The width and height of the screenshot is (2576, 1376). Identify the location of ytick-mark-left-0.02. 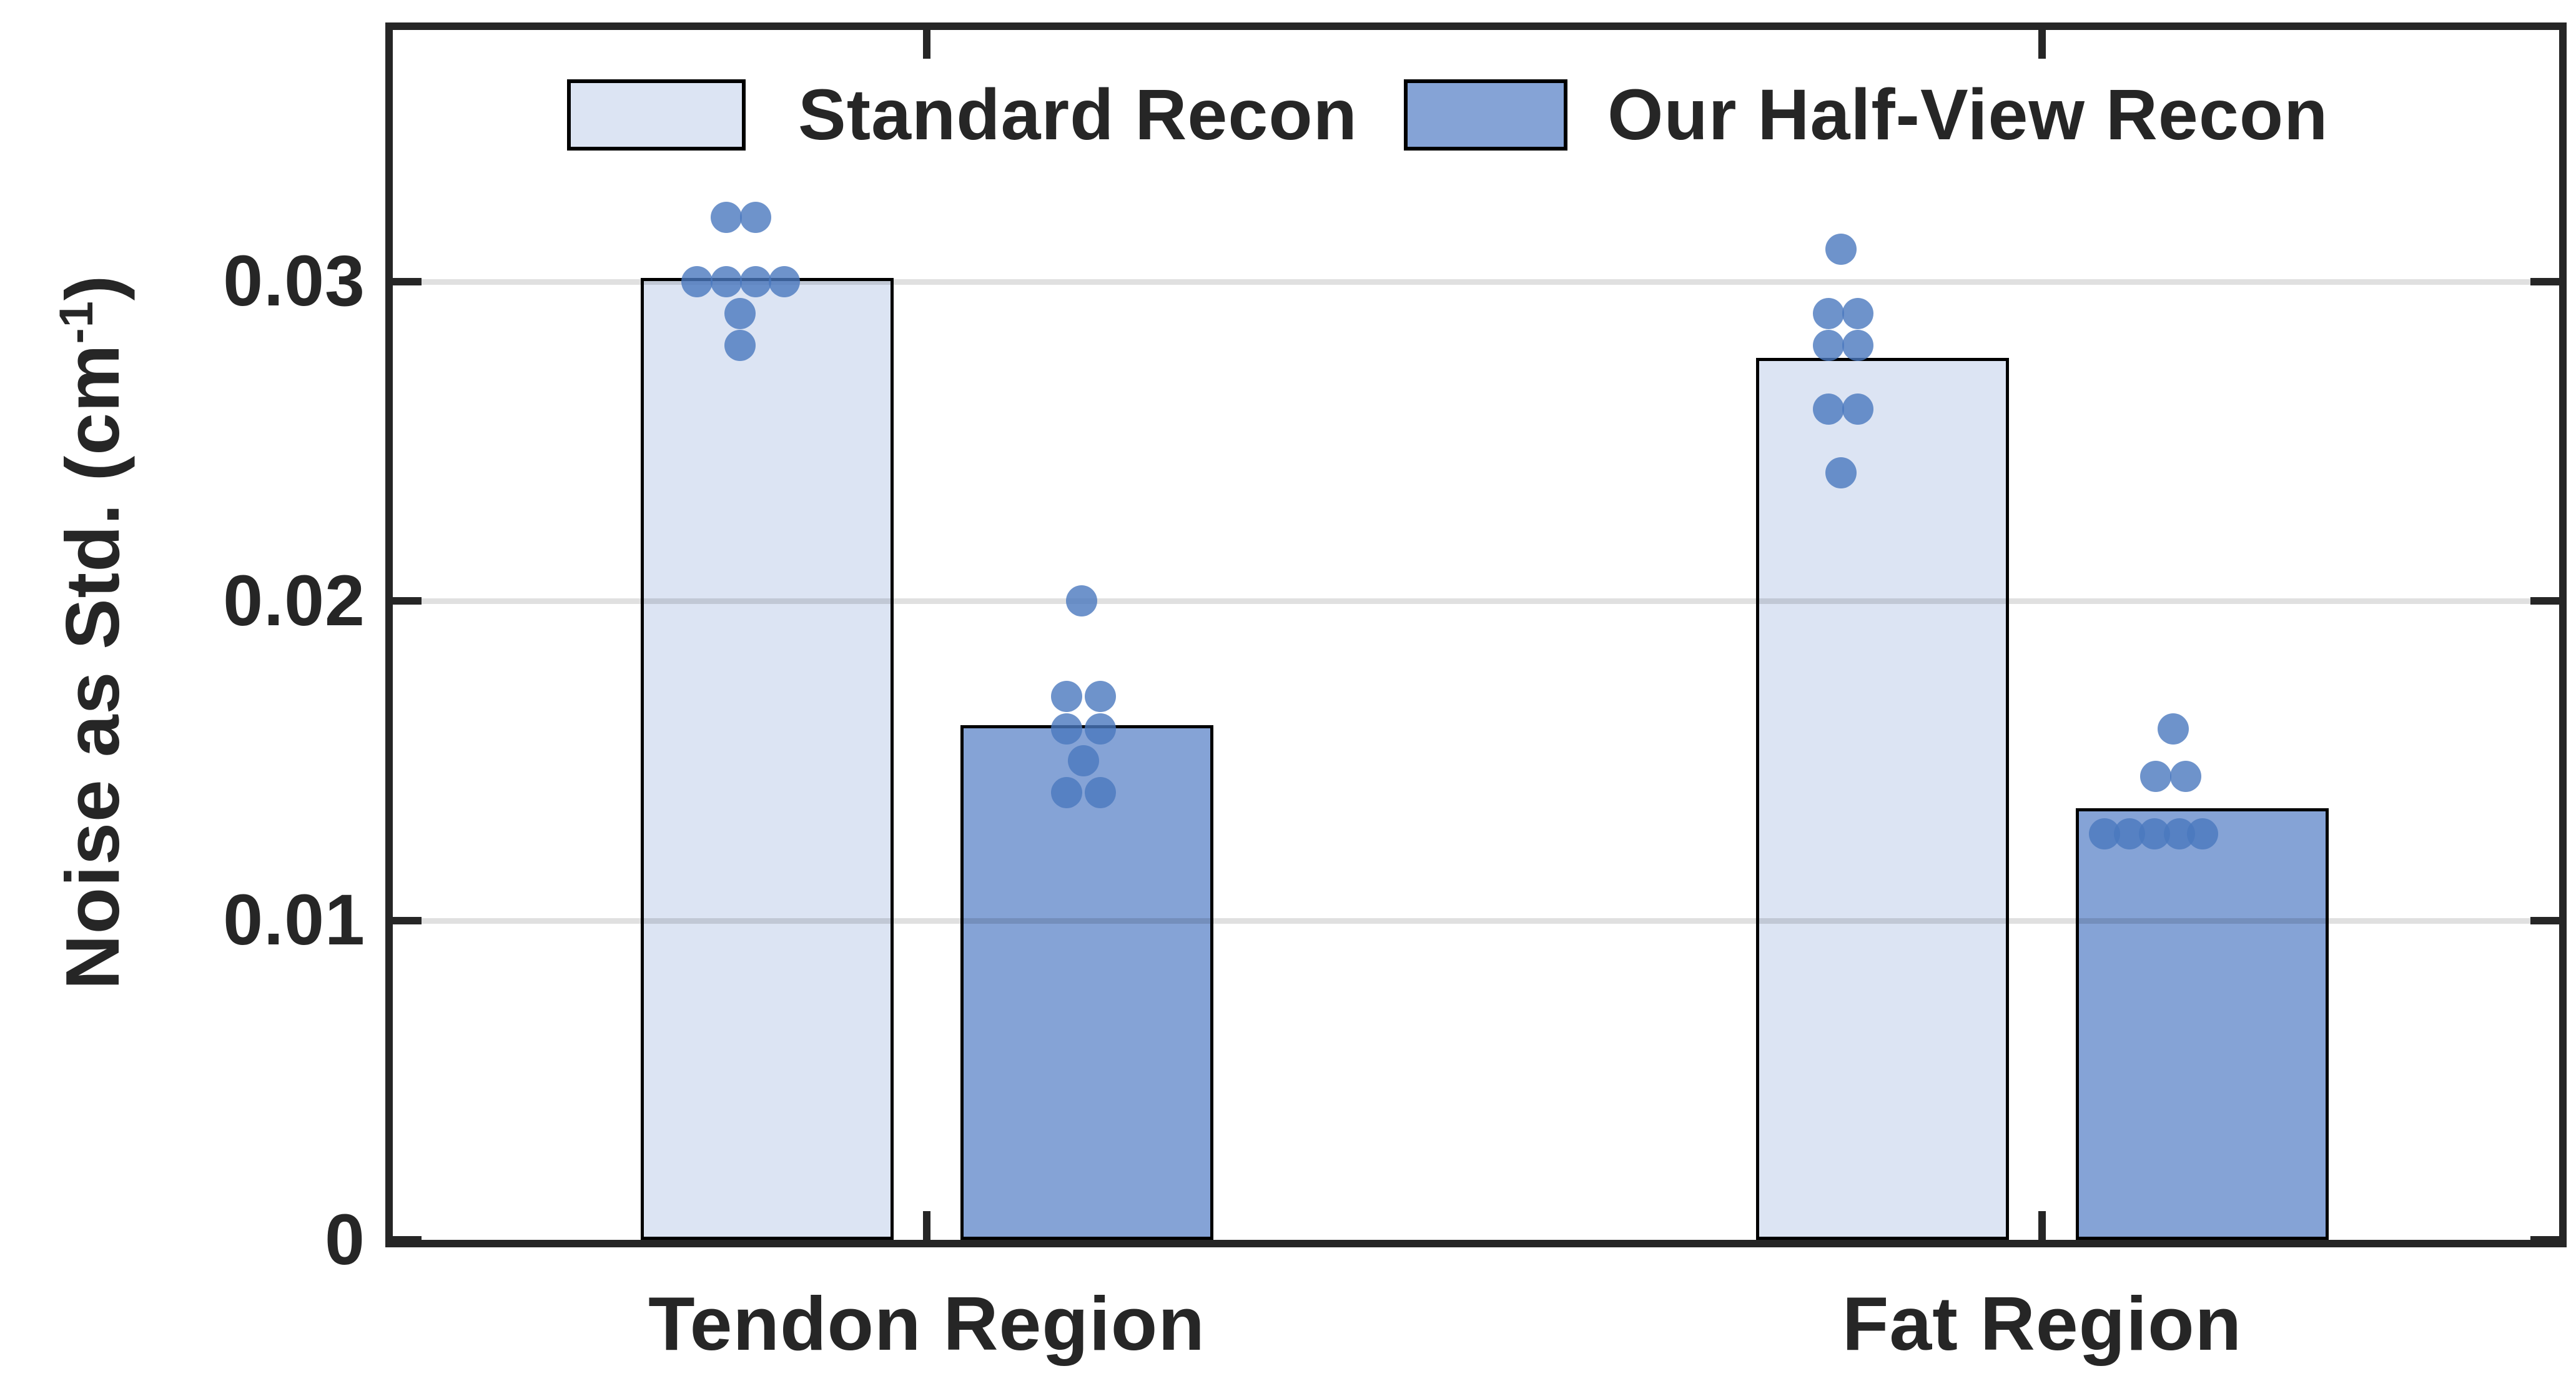
(408, 601).